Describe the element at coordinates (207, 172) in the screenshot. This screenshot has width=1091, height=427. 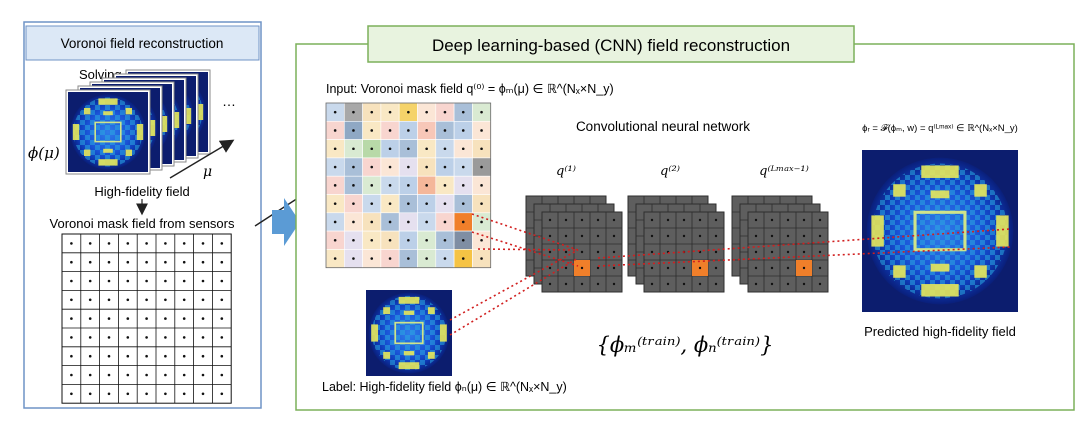
I see `mu-label: μ` at that location.